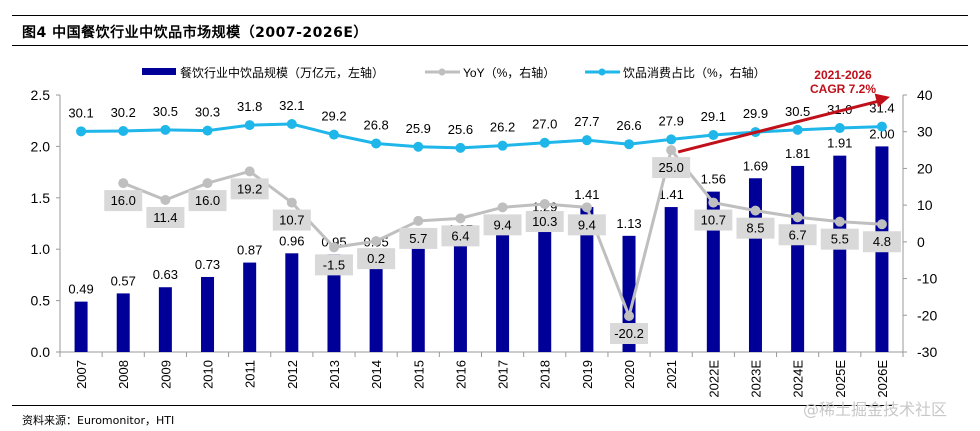 Image resolution: width=980 pixels, height=431 pixels. What do you see at coordinates (628, 125) in the screenshot?
I see `share-data-label: 26.6` at bounding box center [628, 125].